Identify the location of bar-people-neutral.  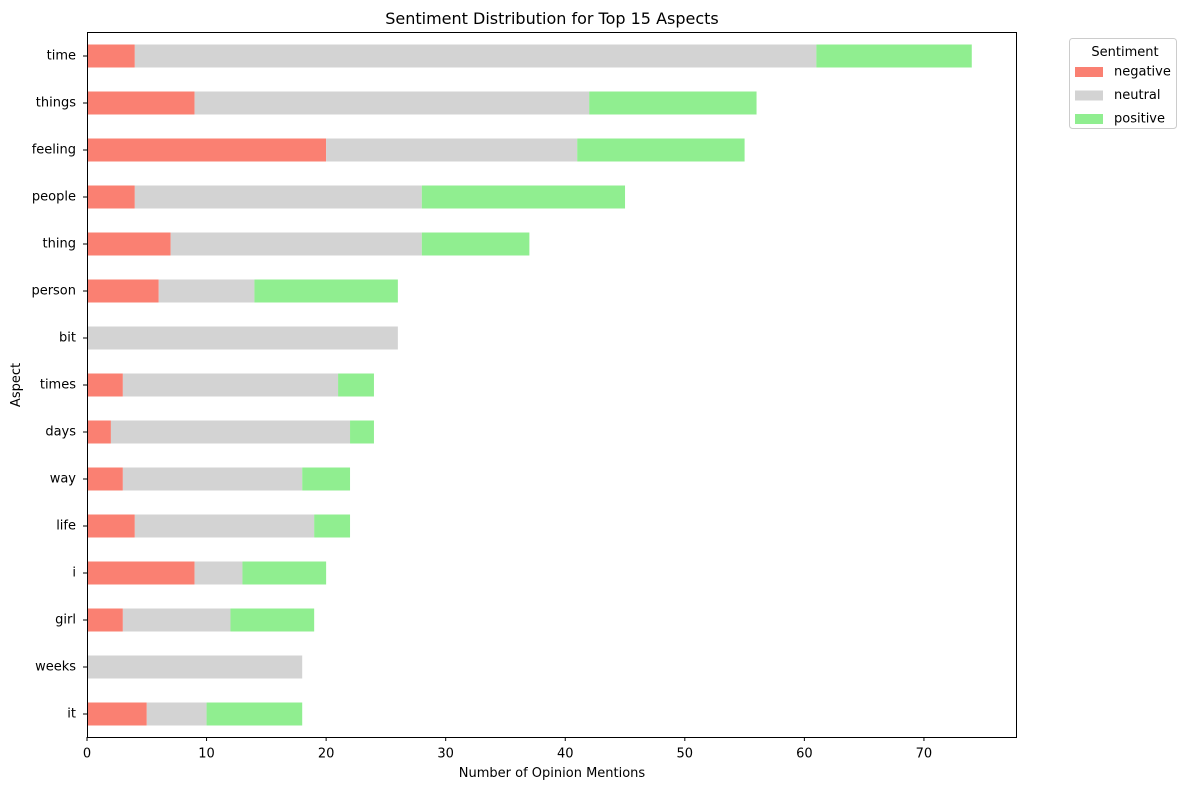
(278, 197).